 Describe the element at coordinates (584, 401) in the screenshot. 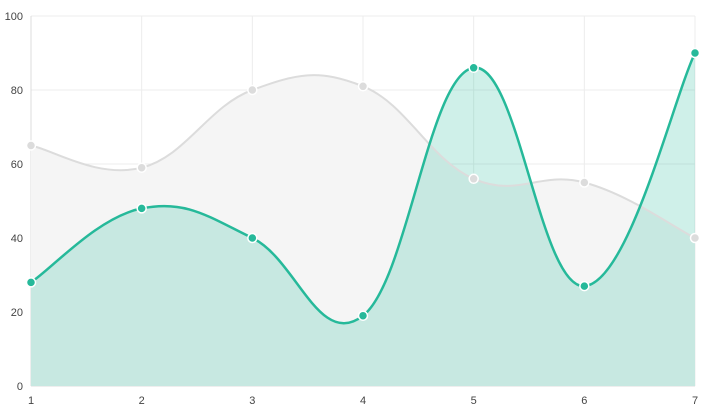

I see `x-tick-label: 6` at that location.